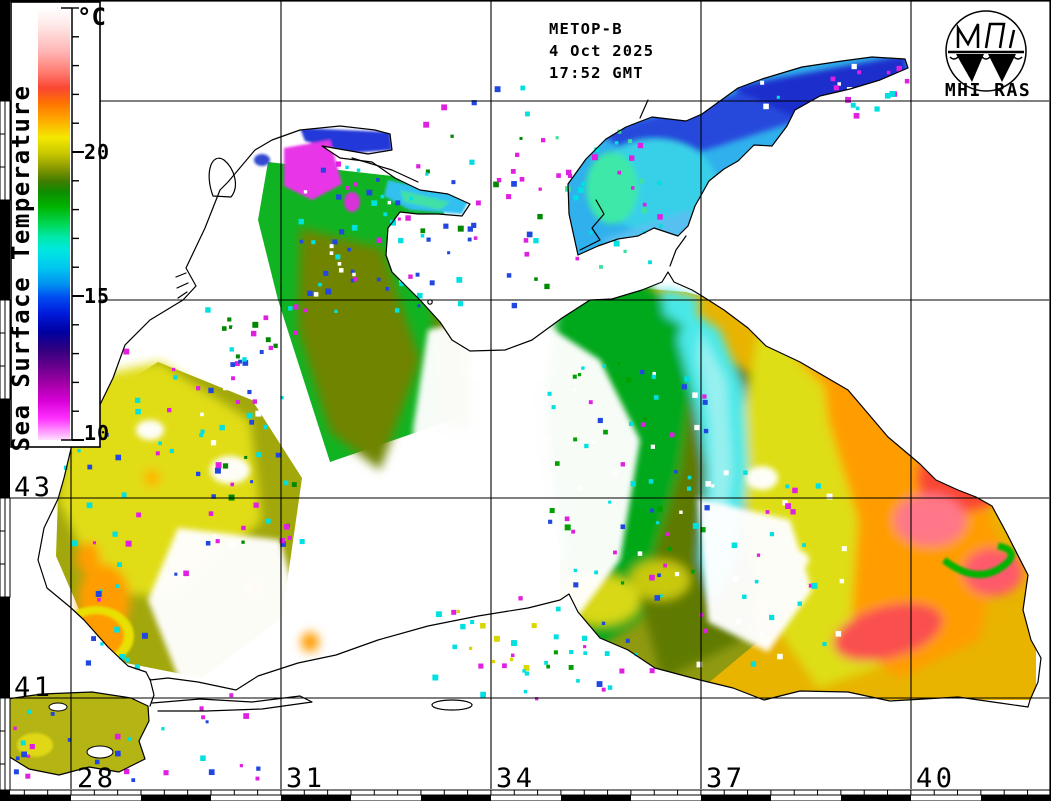 The width and height of the screenshot is (1051, 801). I want to click on longitude-label: 34, so click(516, 778).